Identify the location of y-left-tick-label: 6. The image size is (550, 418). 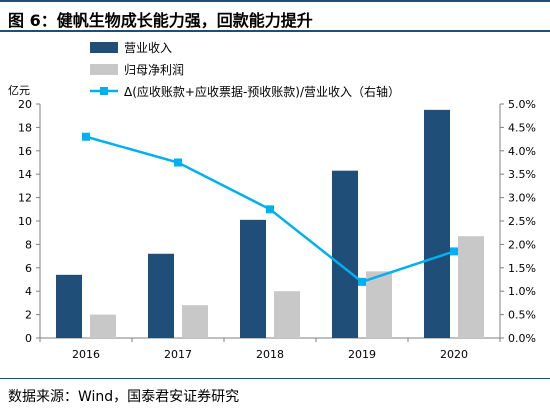
(28, 268).